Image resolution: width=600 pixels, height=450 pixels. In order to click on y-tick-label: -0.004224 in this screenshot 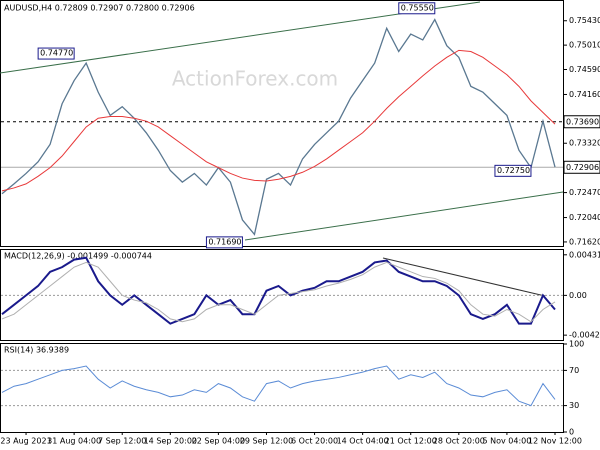, I will do `click(584, 335)`.